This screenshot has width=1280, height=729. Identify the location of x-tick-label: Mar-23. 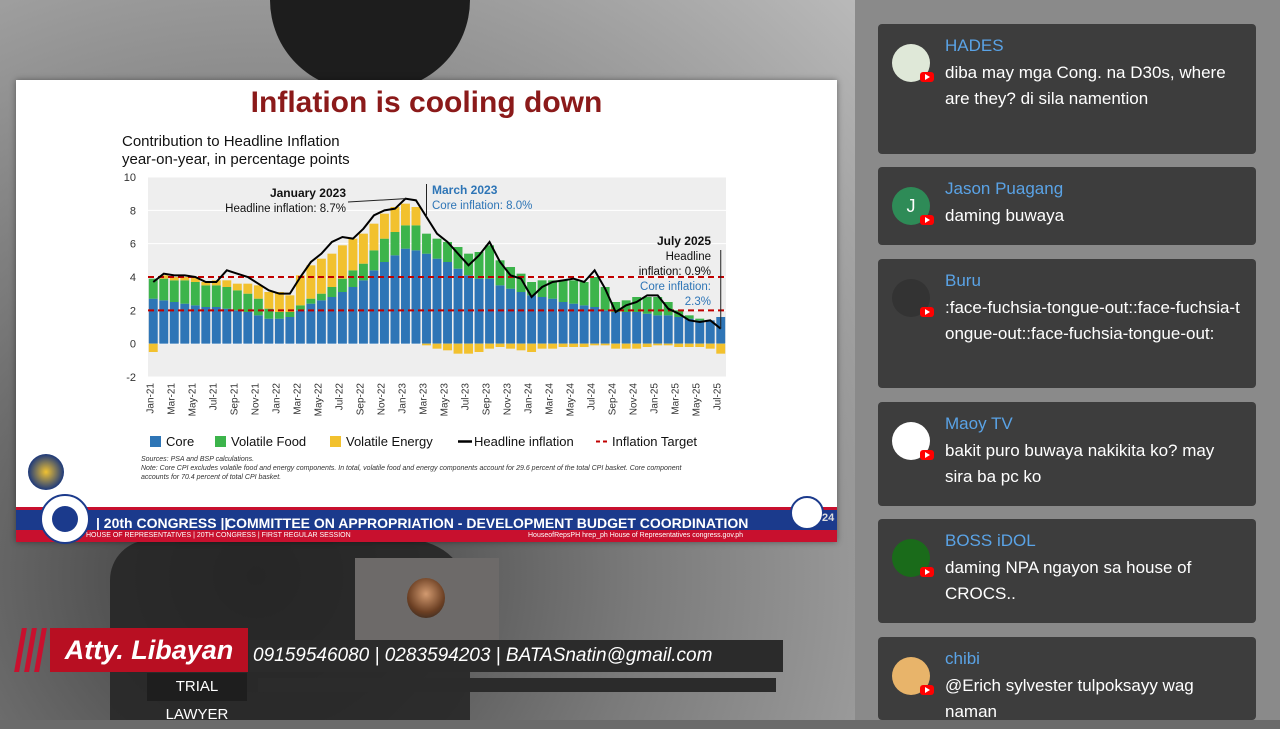
(423, 399).